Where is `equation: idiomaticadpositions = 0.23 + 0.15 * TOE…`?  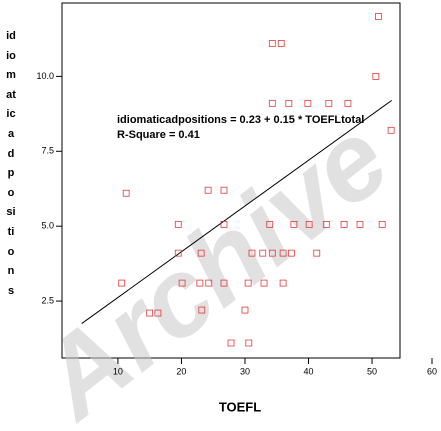
equation: idiomaticadpositions = 0.23 + 0.15 * TOE… is located at coordinates (240, 120).